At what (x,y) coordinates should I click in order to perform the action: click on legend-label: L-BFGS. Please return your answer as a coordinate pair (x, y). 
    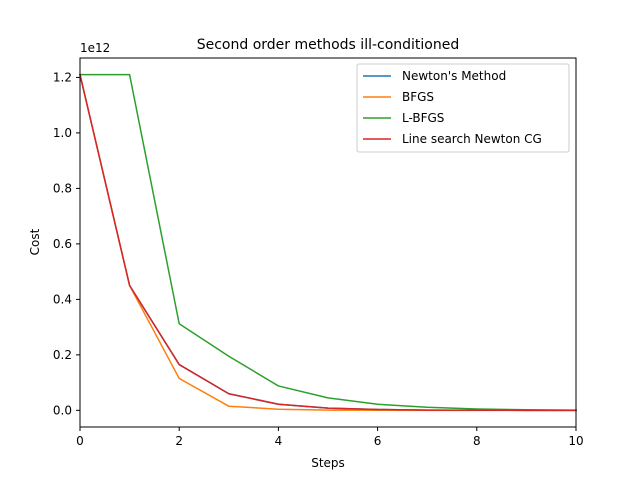
    Looking at the image, I should click on (423, 118).